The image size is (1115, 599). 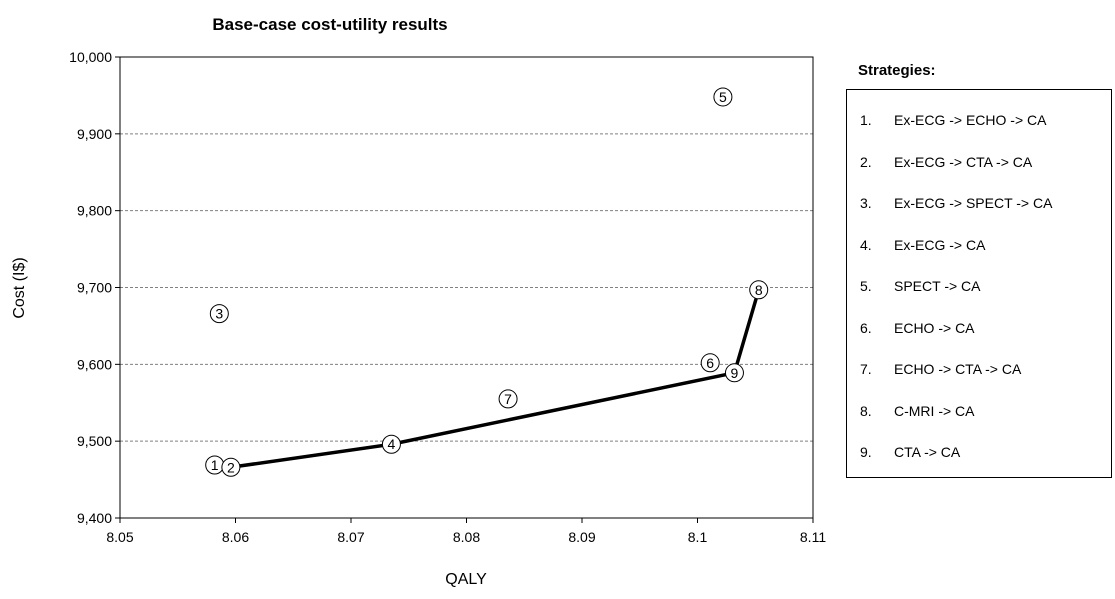 I want to click on y-tick-label: 9,400, so click(x=94, y=518).